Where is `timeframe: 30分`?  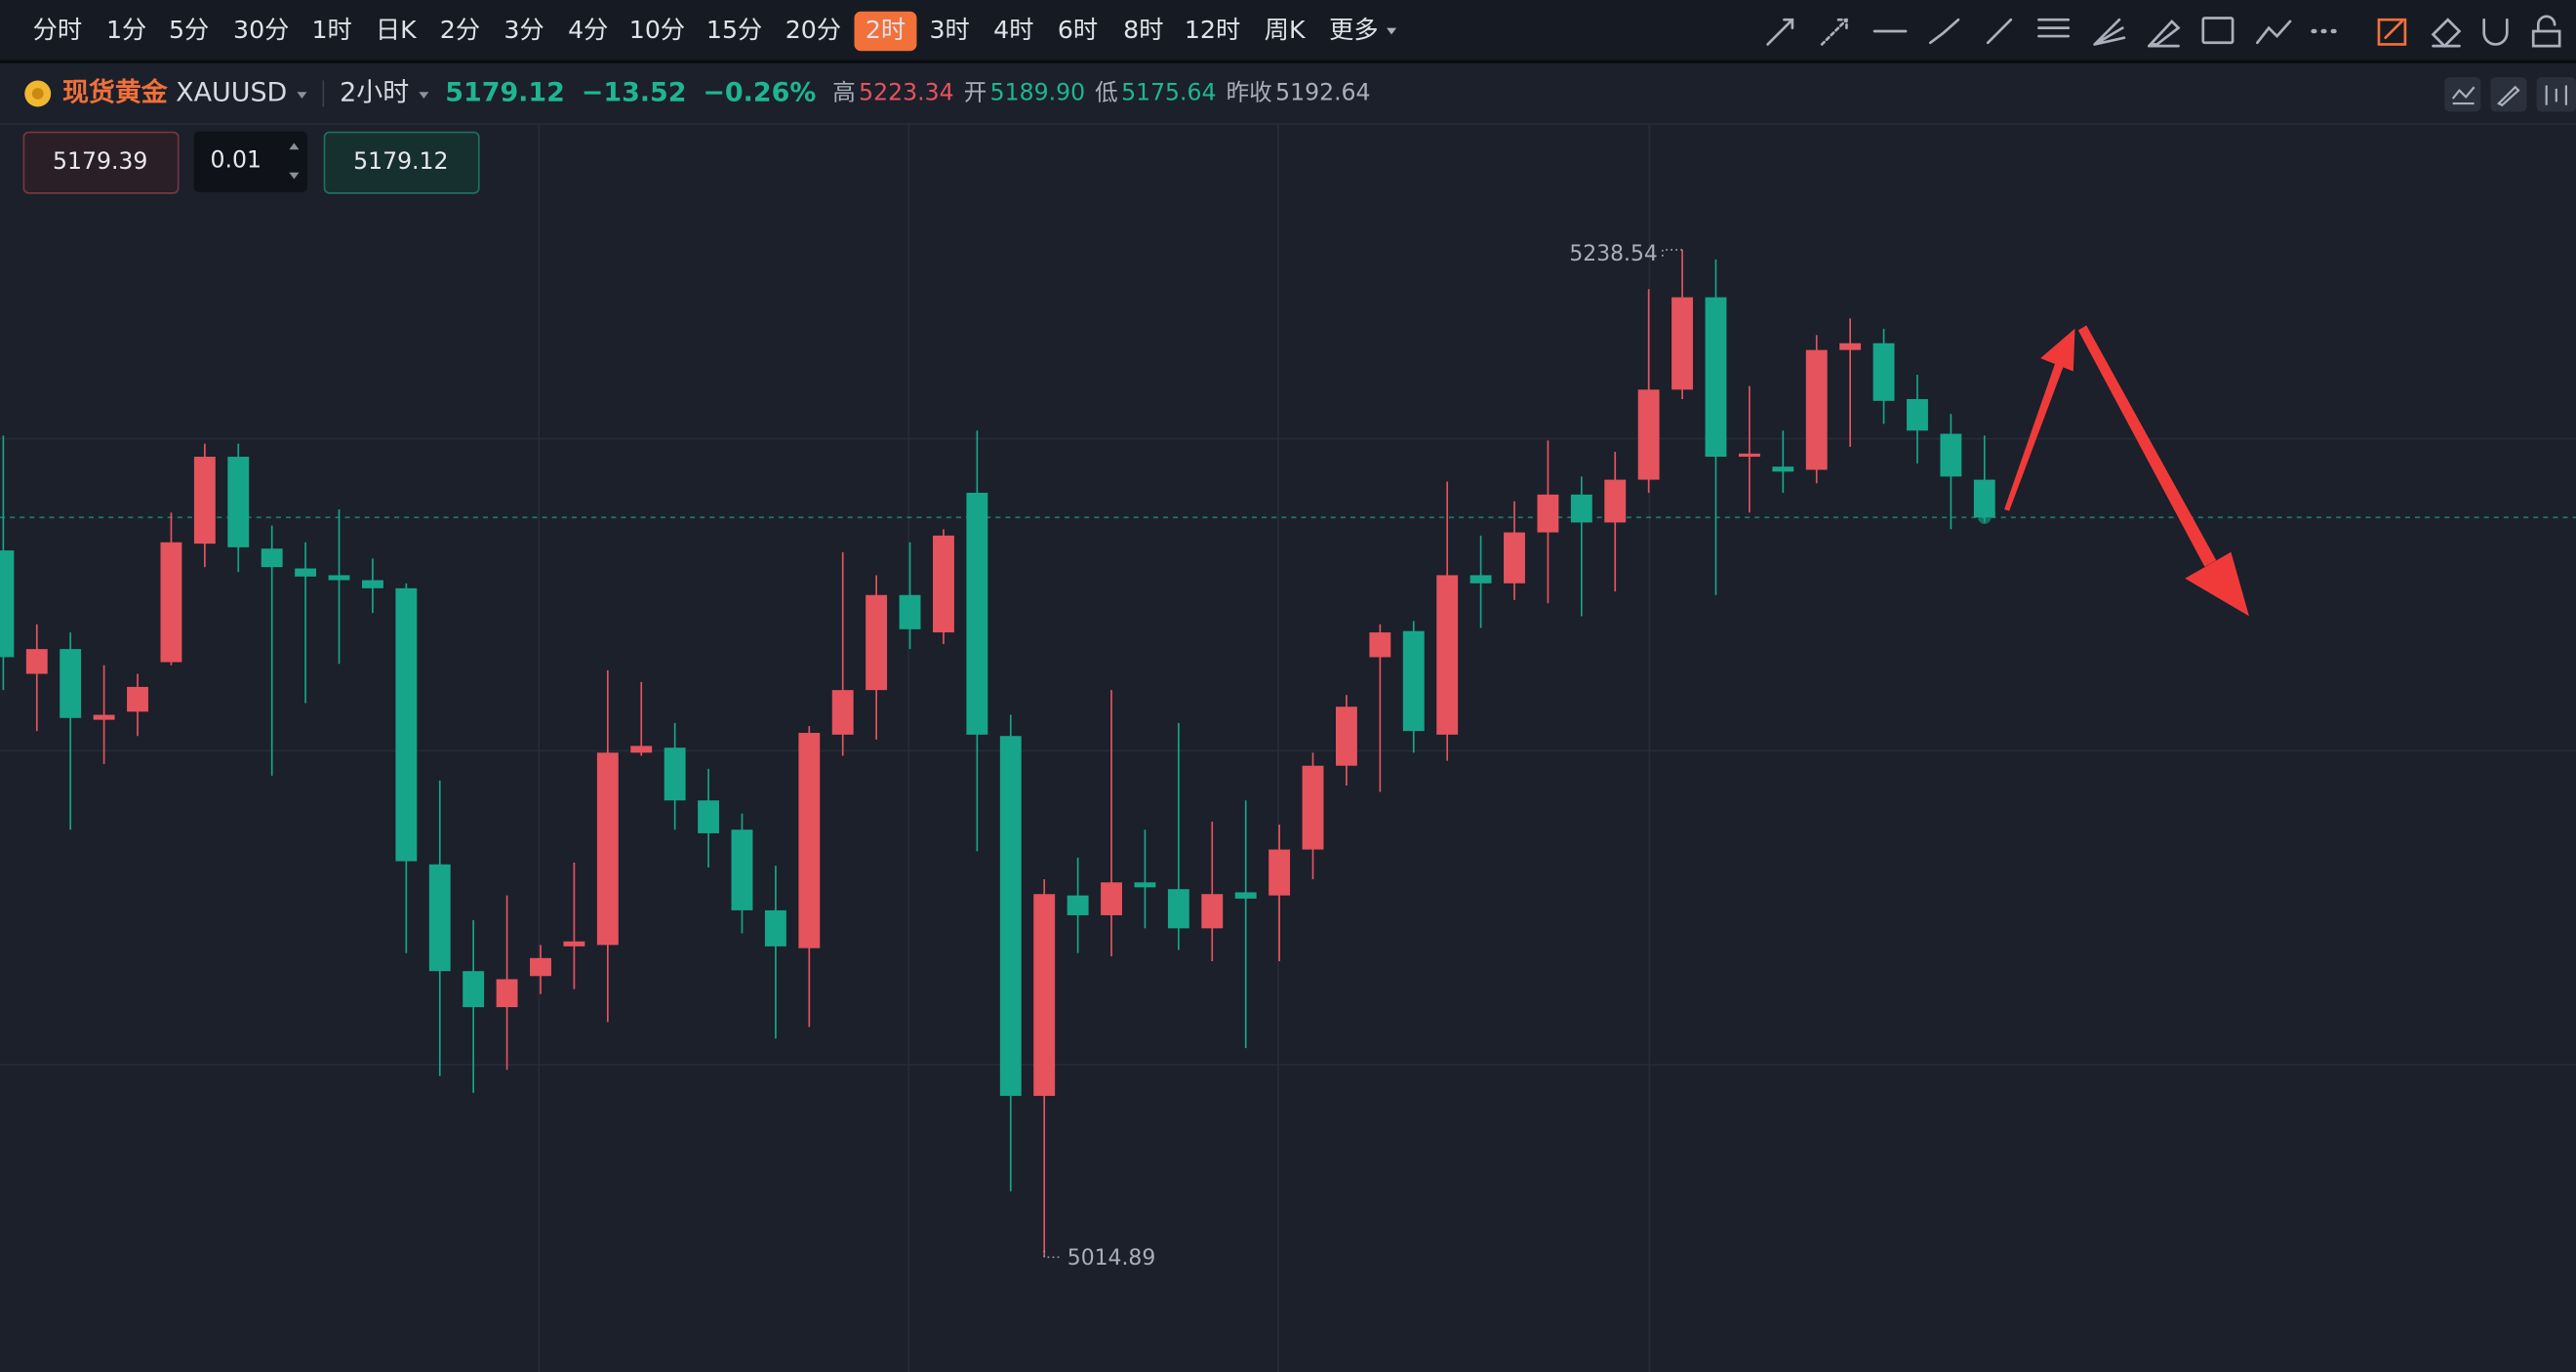
timeframe: 30分 is located at coordinates (261, 30).